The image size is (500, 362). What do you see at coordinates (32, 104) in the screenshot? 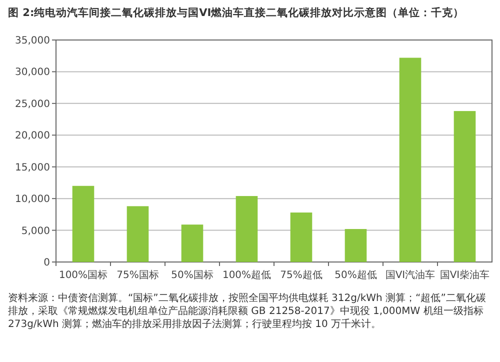
I see `y-tick-label: 25,000` at bounding box center [32, 104].